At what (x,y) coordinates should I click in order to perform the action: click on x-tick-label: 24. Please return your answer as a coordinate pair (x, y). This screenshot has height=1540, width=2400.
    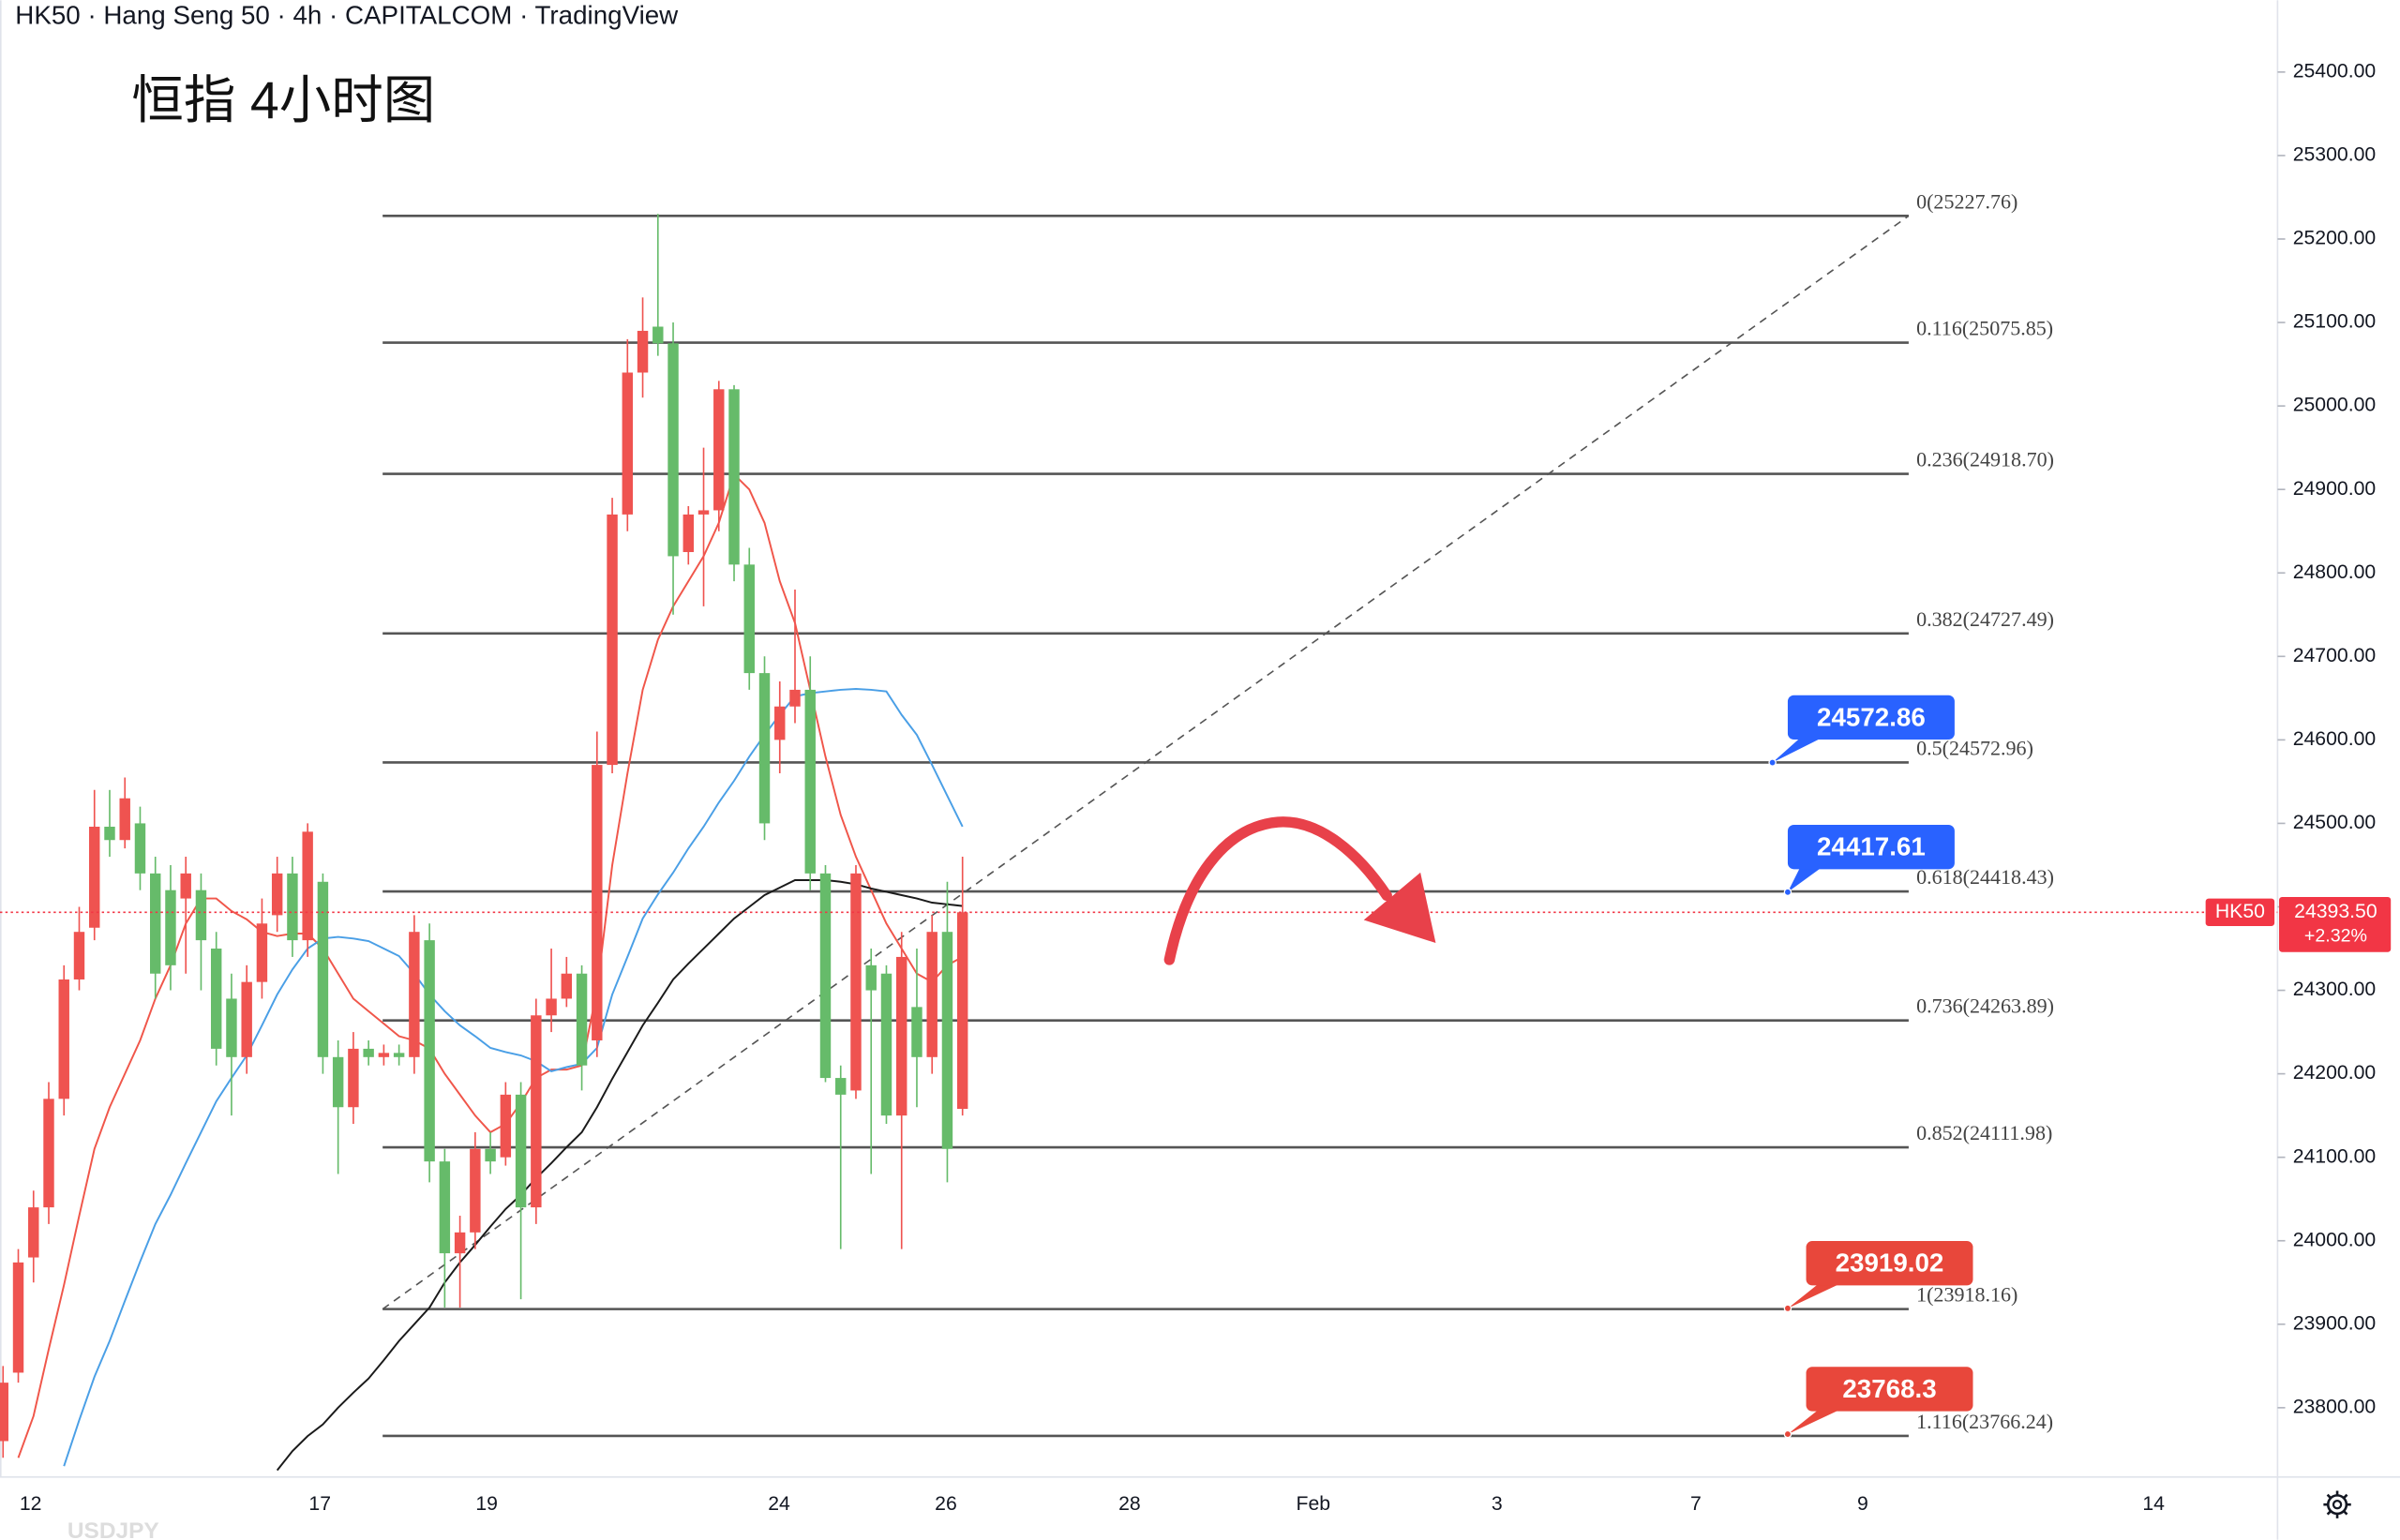
    Looking at the image, I should click on (779, 1504).